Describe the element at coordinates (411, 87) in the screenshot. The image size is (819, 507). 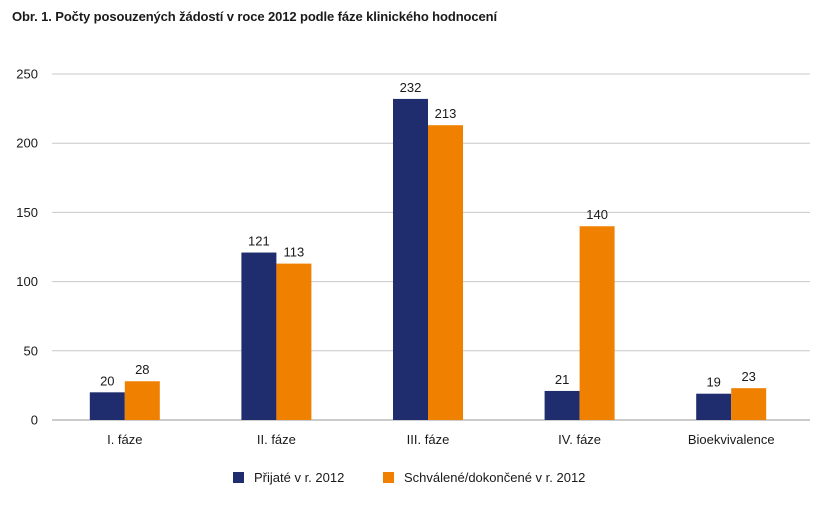
I see `data-label: 232` at that location.